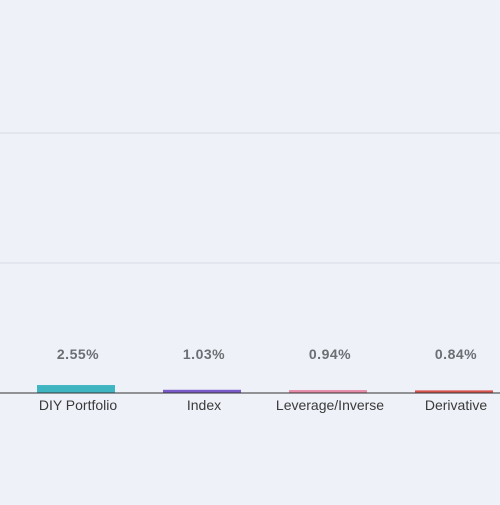 The width and height of the screenshot is (500, 505). What do you see at coordinates (330, 405) in the screenshot?
I see `category-label: Leverage/Inverse` at bounding box center [330, 405].